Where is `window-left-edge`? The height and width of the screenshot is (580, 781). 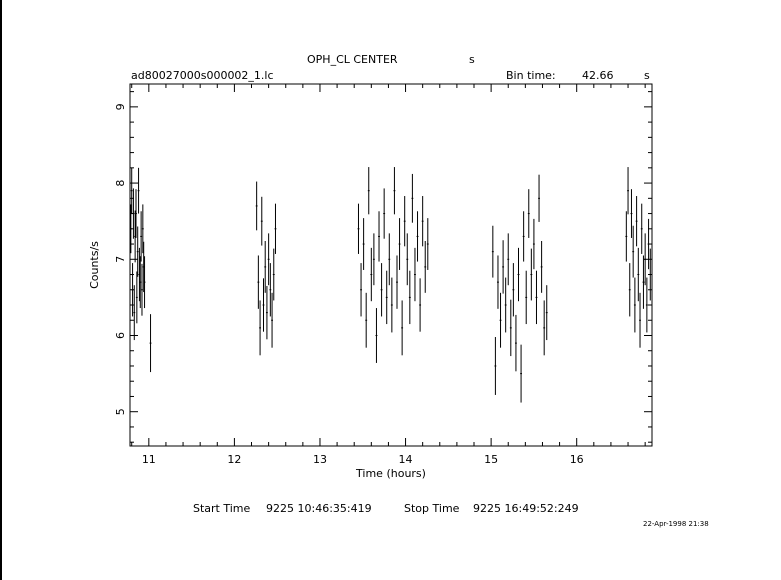 window-left-edge is located at coordinates (1, 290).